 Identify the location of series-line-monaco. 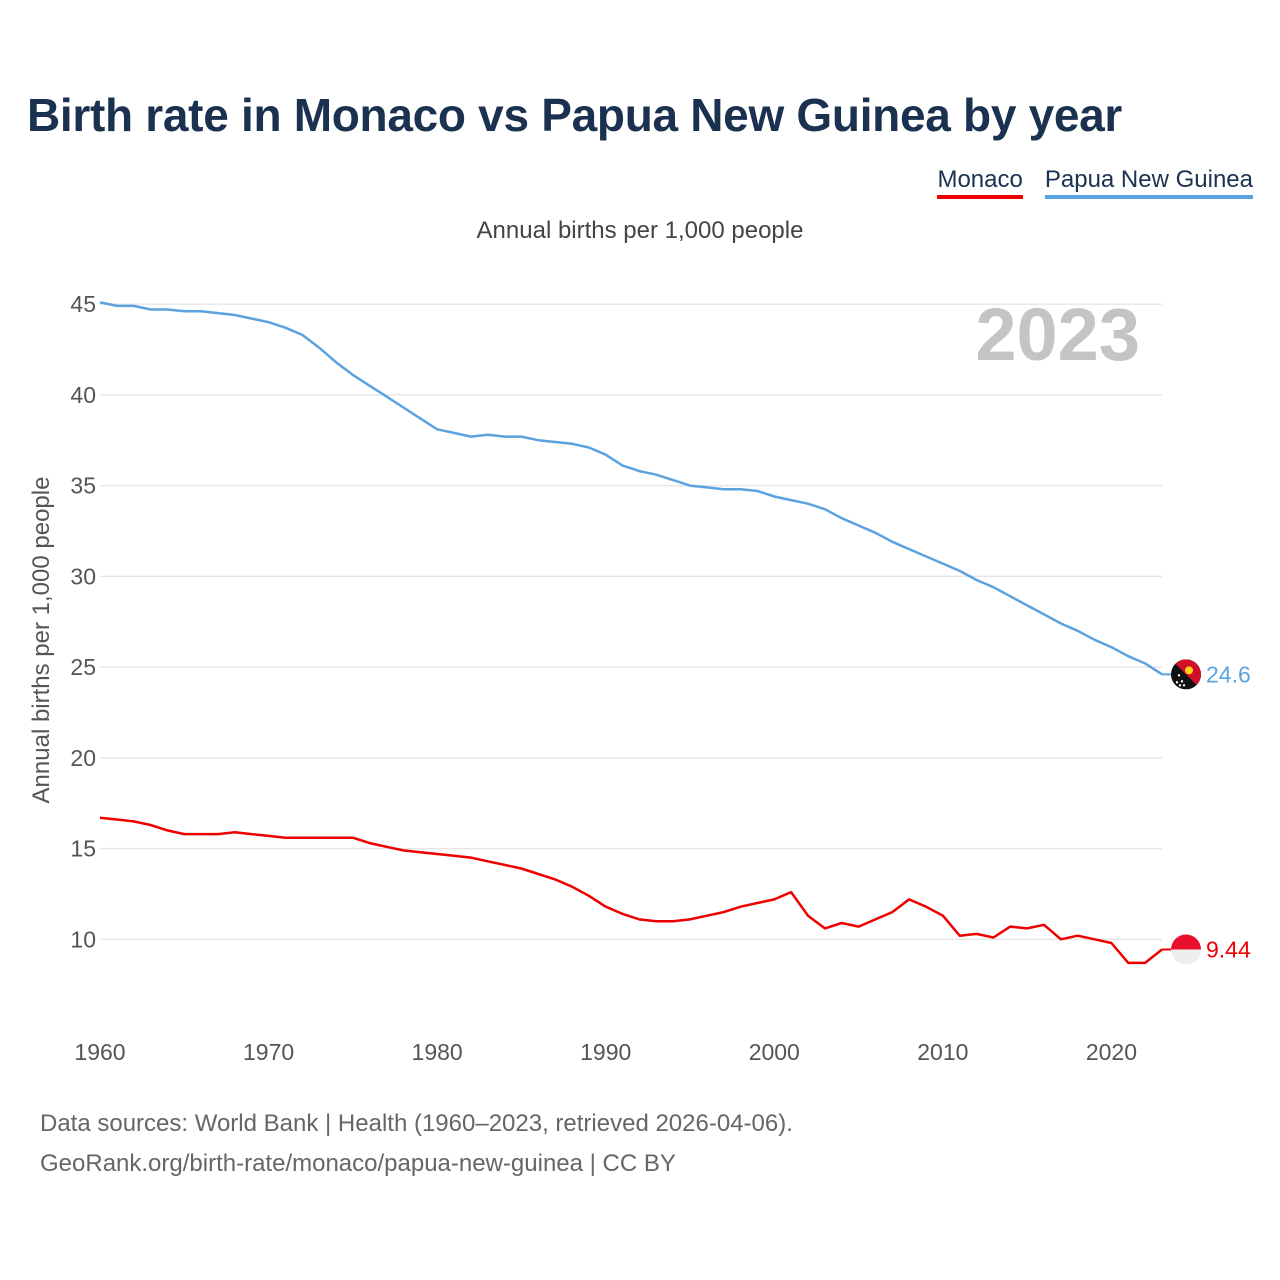
(631, 890).